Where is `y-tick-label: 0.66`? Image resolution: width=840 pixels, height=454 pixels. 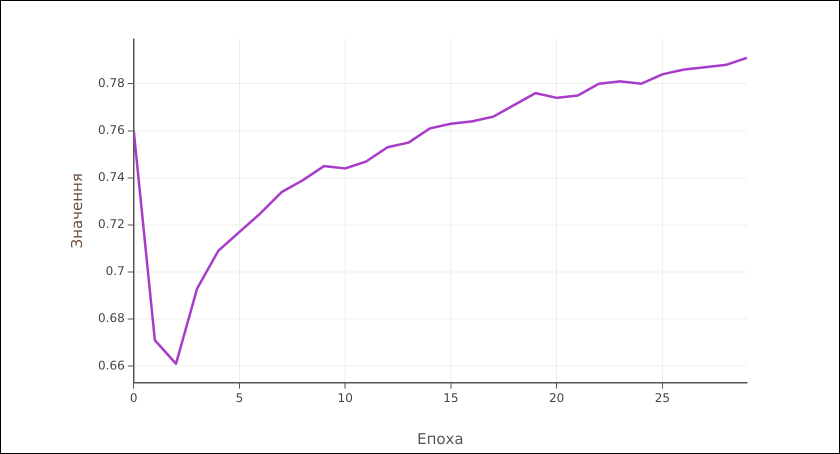 y-tick-label: 0.66 is located at coordinates (111, 365).